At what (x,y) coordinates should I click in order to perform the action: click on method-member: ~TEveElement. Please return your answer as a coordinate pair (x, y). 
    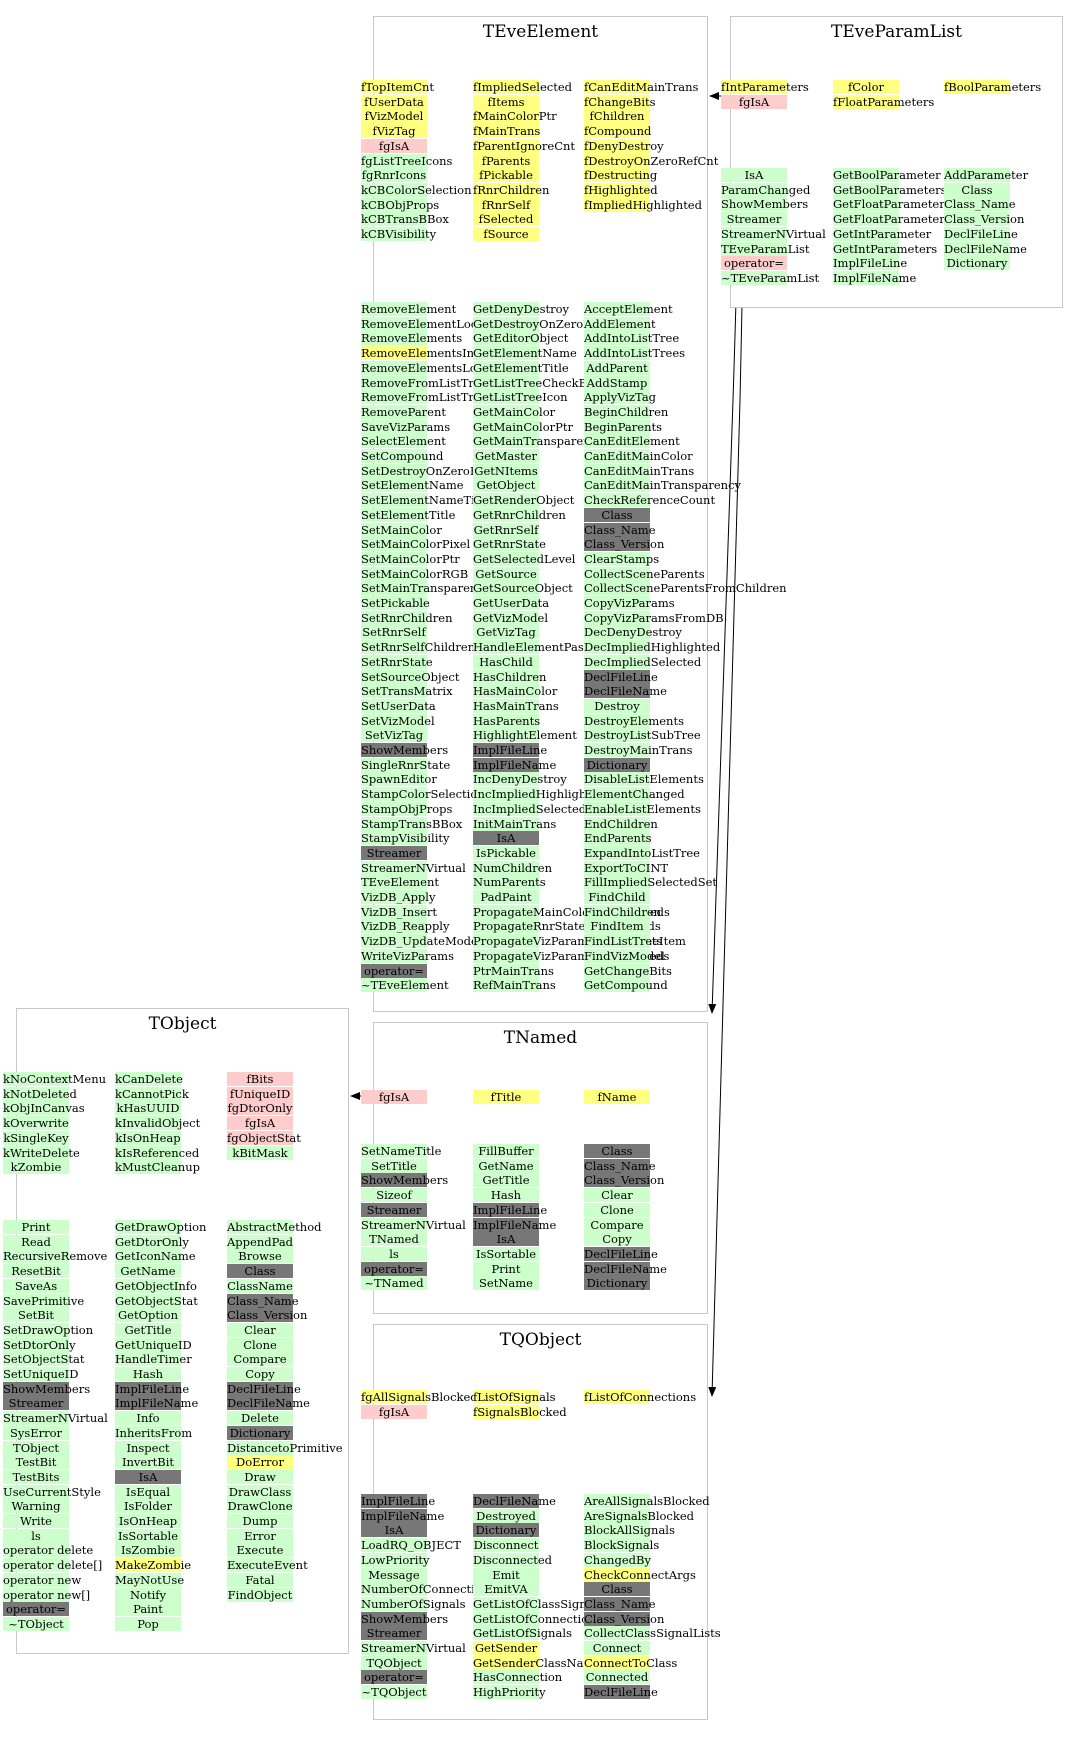
    Looking at the image, I should click on (405, 985).